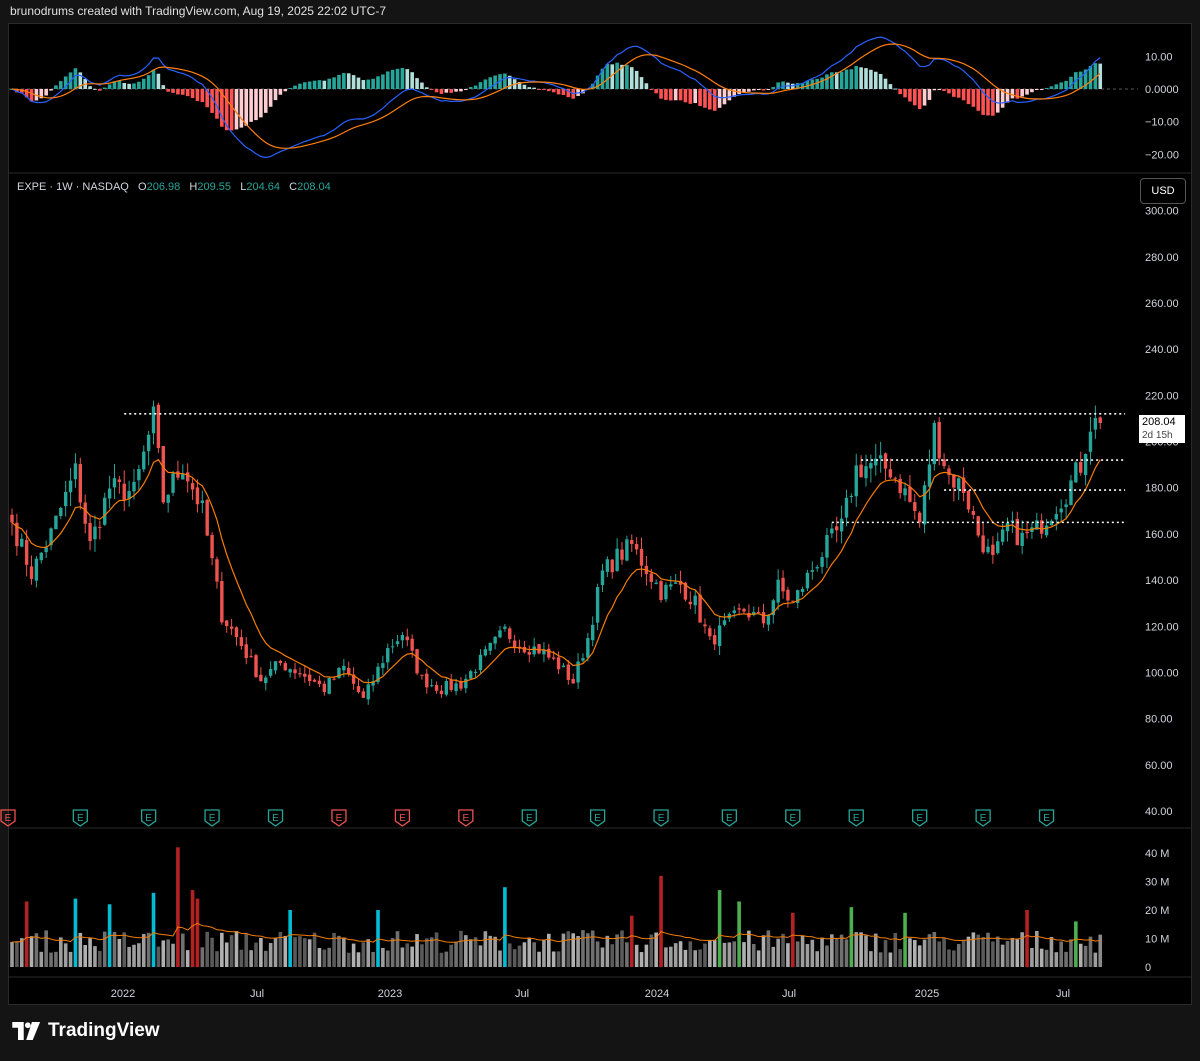 The image size is (1200, 1061). I want to click on tradingview-brand: TradingView, so click(86, 1031).